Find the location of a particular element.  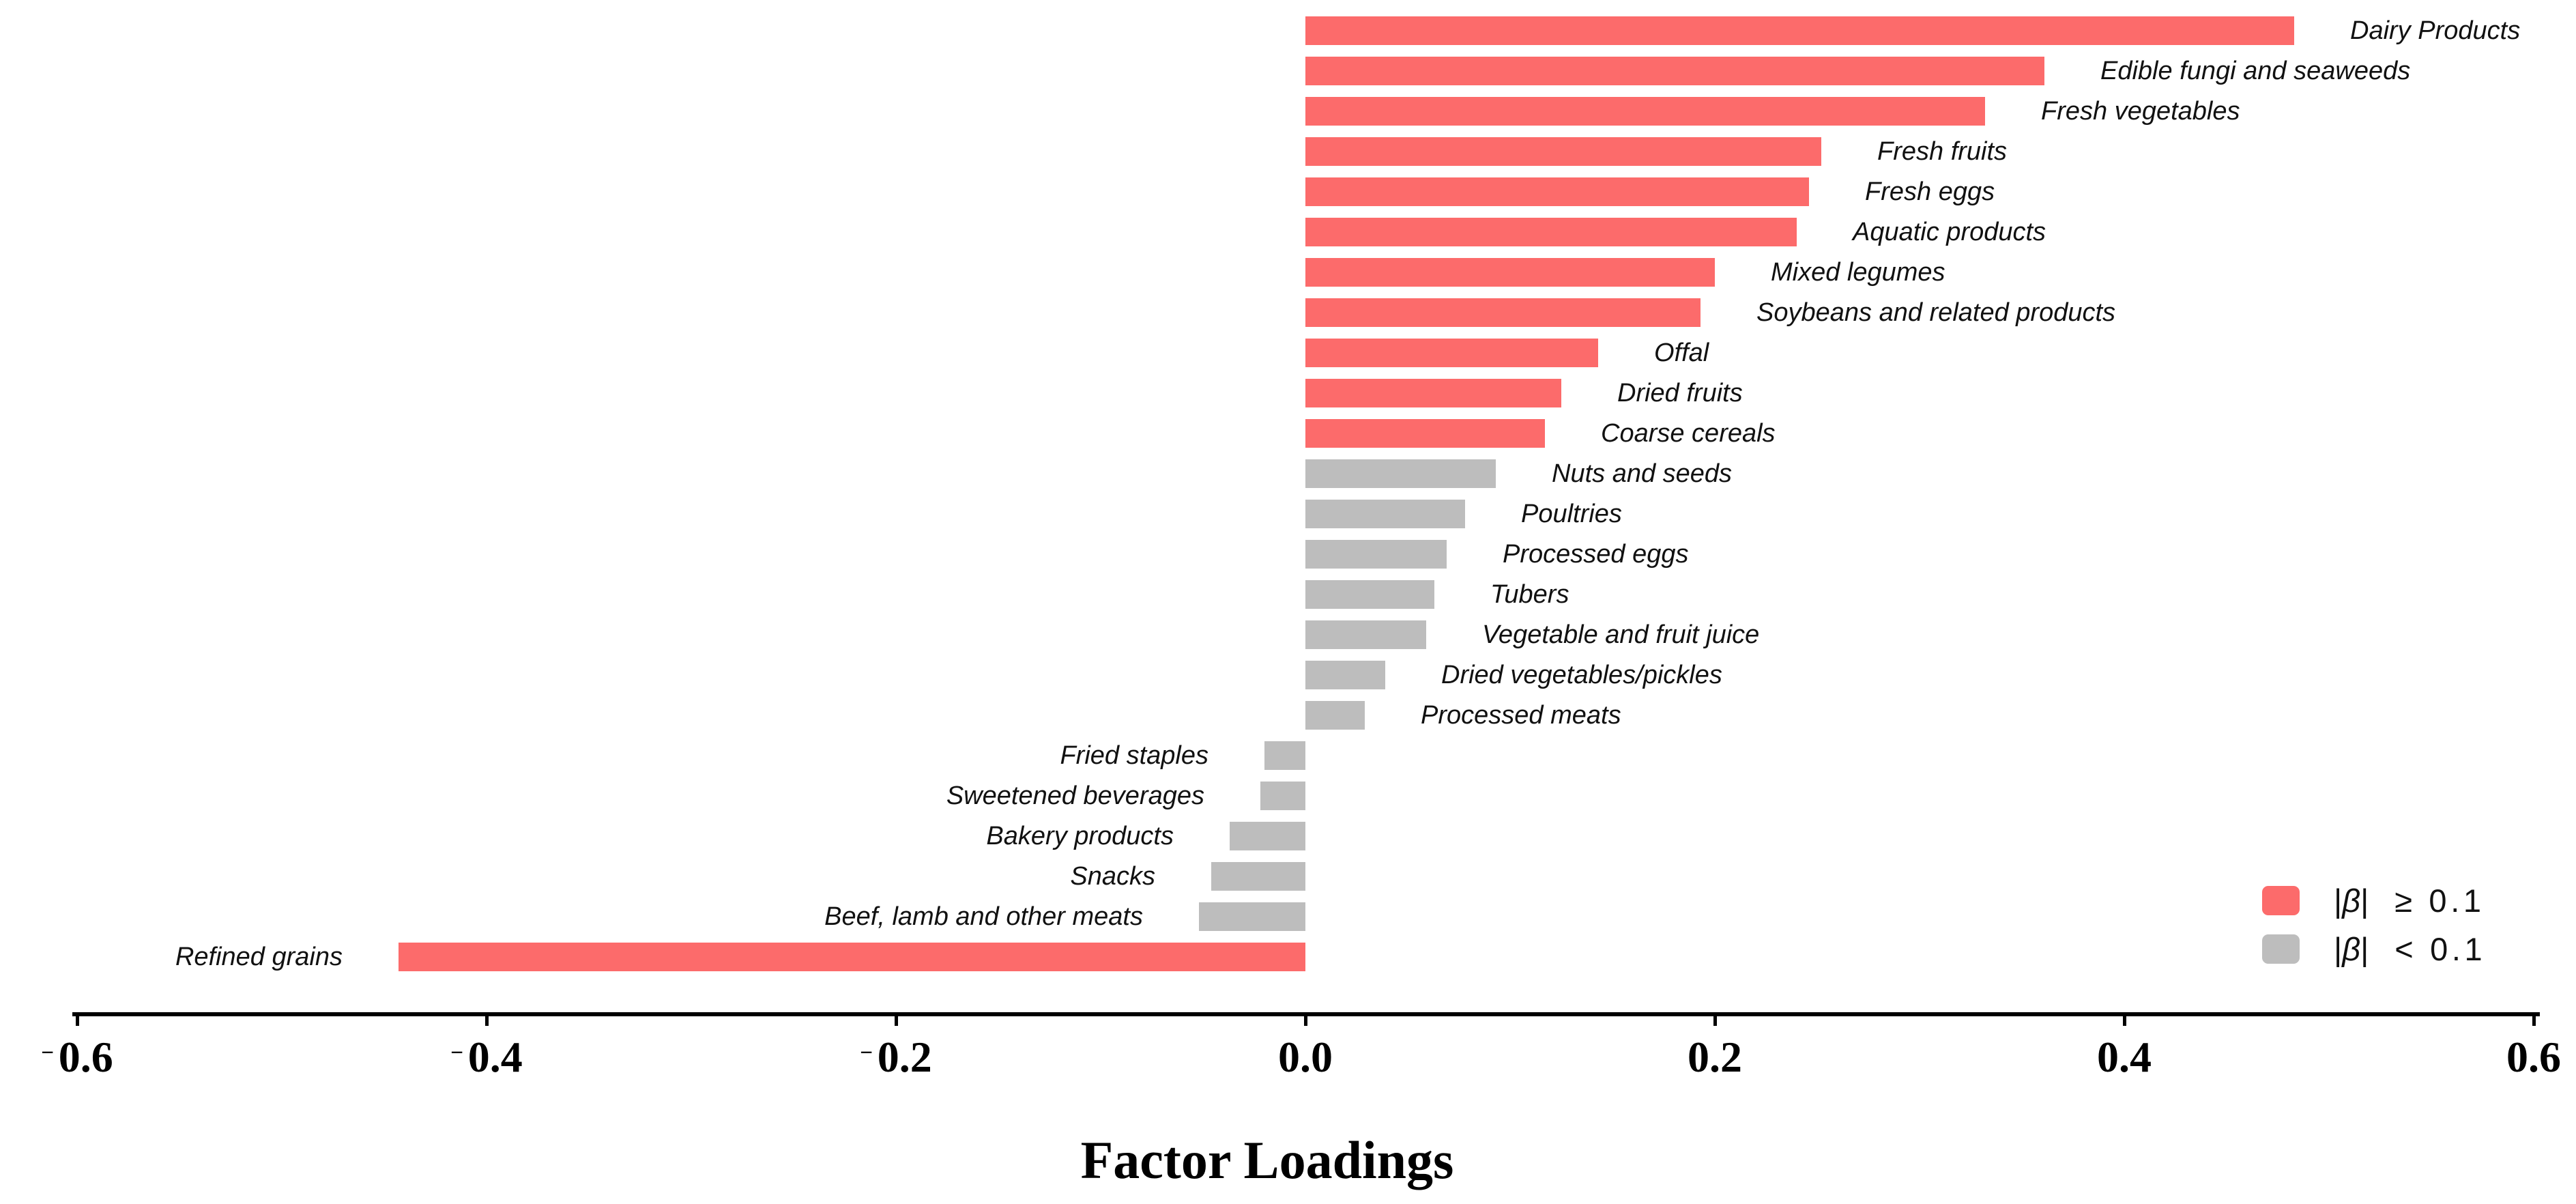

tick-mark-minus-0.4 is located at coordinates (487, 1021).